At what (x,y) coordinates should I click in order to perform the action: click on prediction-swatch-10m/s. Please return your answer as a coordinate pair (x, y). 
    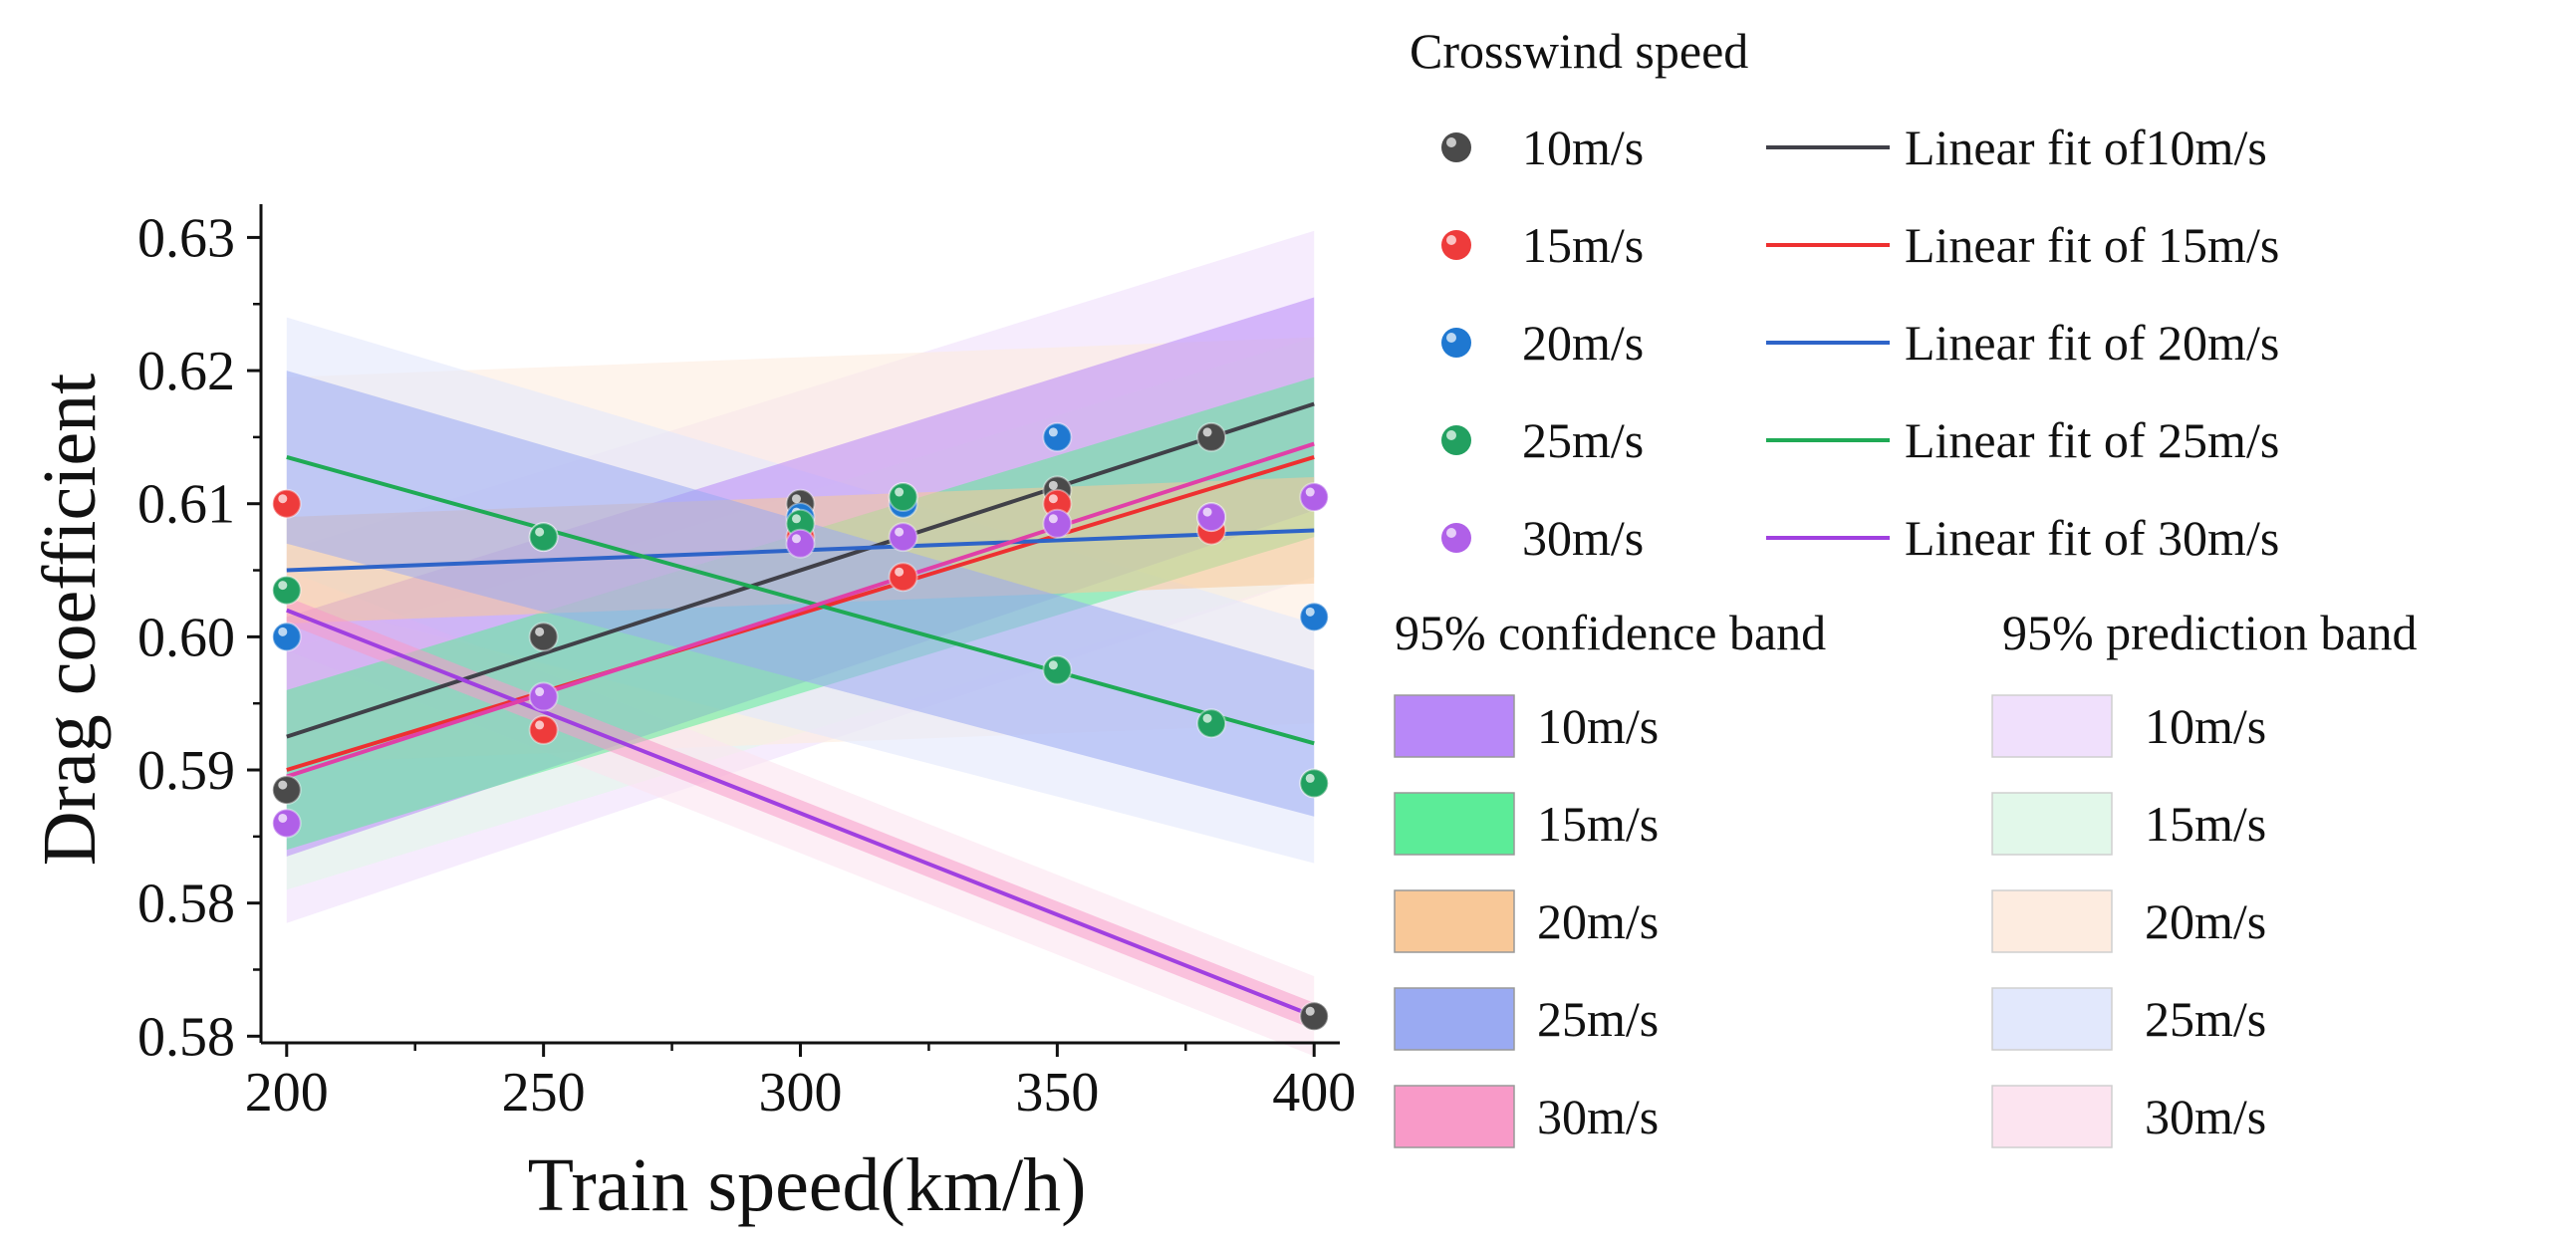
    Looking at the image, I should click on (2052, 726).